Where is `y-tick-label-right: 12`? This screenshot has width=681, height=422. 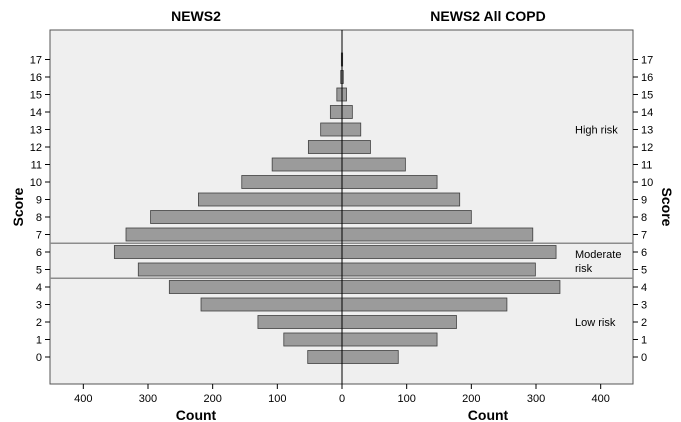
y-tick-label-right: 12 is located at coordinates (647, 148).